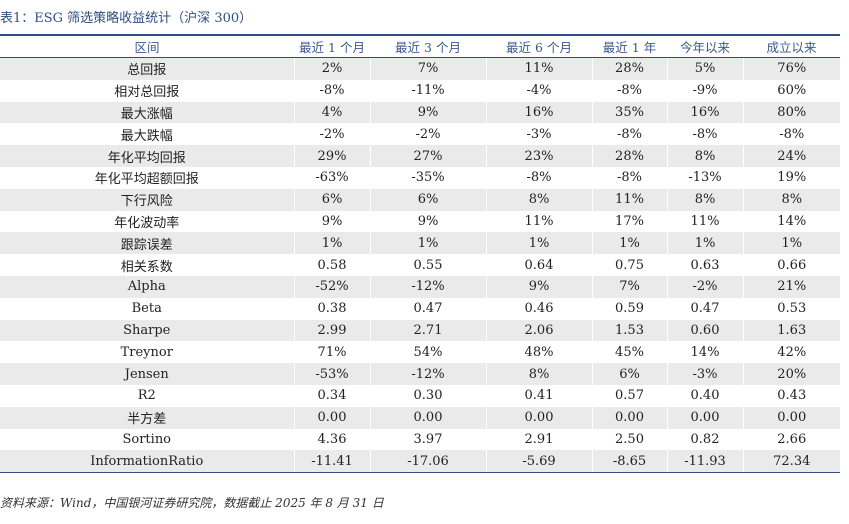 The image size is (849, 524). I want to click on row-label: 年化平均超额回报, so click(147, 177).